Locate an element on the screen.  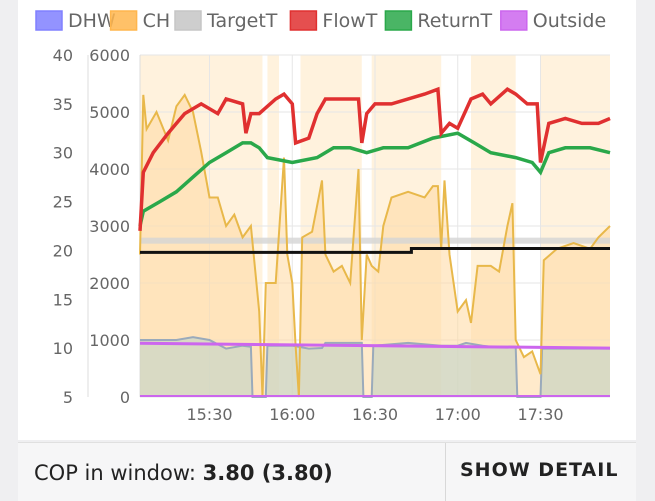
left-tick-15: 15 is located at coordinates (63, 299).